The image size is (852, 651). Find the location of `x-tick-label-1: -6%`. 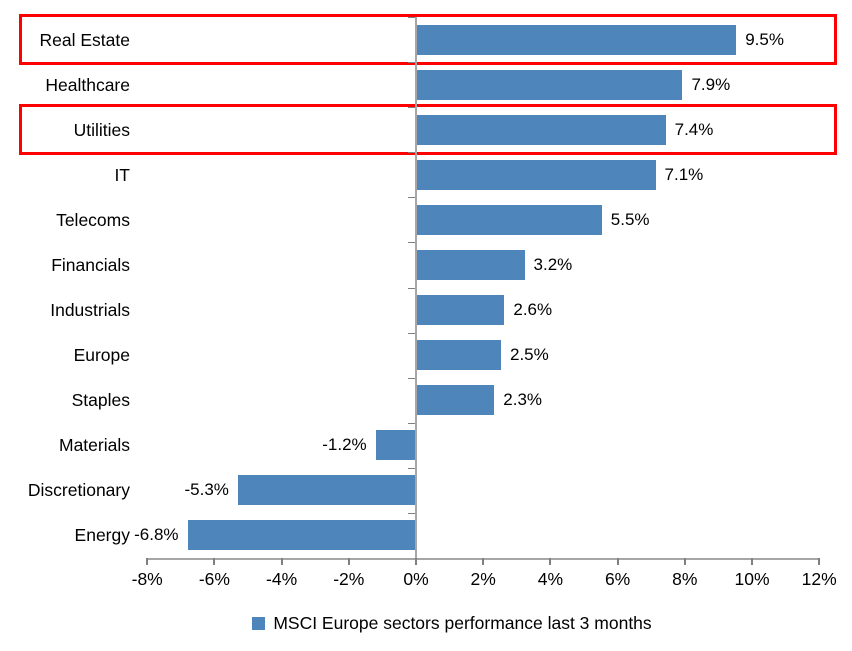

x-tick-label-1: -6% is located at coordinates (214, 579).